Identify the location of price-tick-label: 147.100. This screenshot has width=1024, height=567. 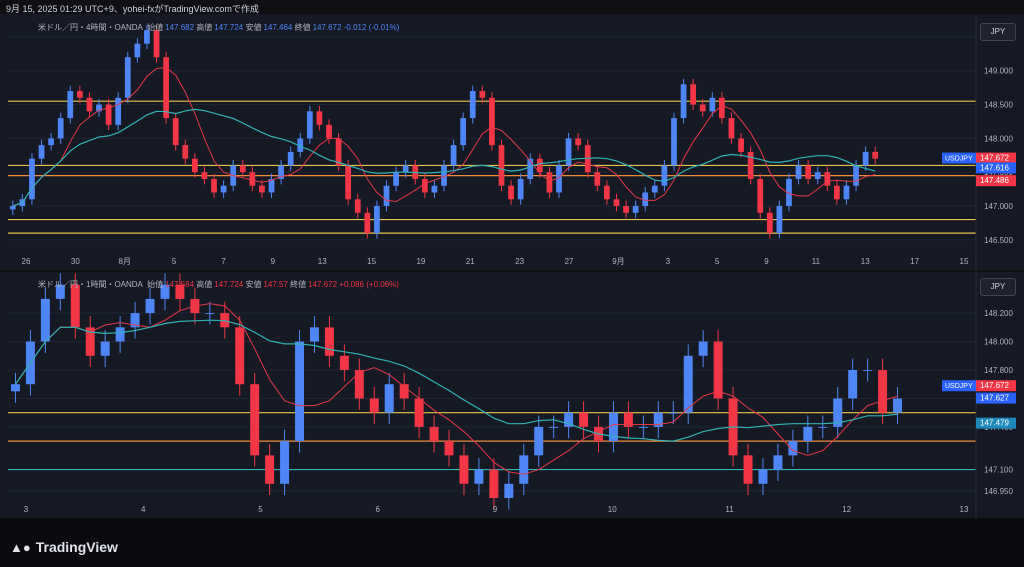
(998, 470).